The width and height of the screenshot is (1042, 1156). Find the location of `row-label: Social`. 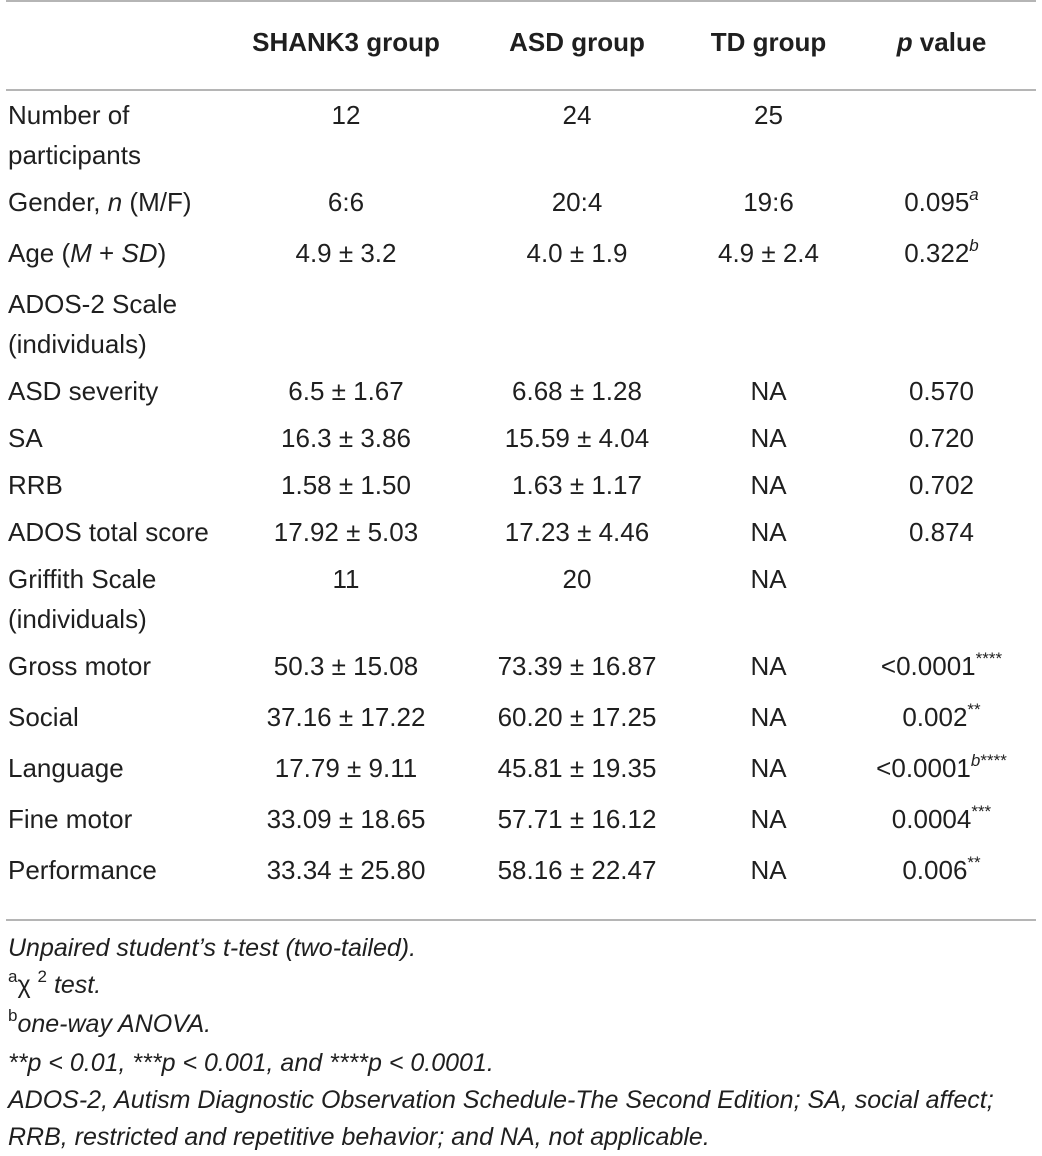

row-label: Social is located at coordinates (43, 717).